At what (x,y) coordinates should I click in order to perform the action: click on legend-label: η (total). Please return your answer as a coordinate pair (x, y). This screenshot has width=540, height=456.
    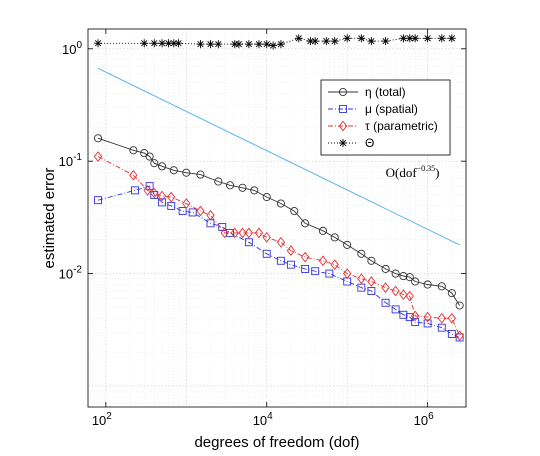
    Looking at the image, I should click on (385, 92).